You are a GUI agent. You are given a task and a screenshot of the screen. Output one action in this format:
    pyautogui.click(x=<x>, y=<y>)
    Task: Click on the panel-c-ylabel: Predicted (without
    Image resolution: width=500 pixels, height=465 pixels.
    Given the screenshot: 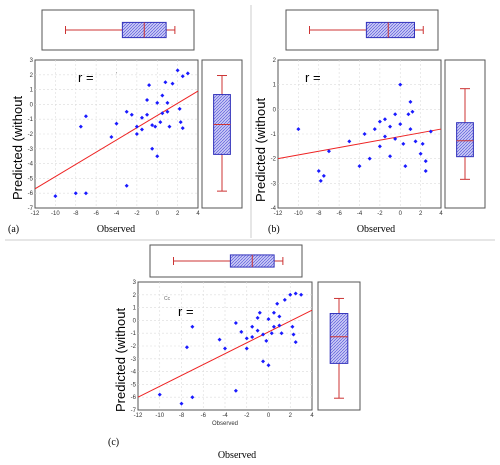 What is the action you would take?
    pyautogui.click(x=120, y=360)
    